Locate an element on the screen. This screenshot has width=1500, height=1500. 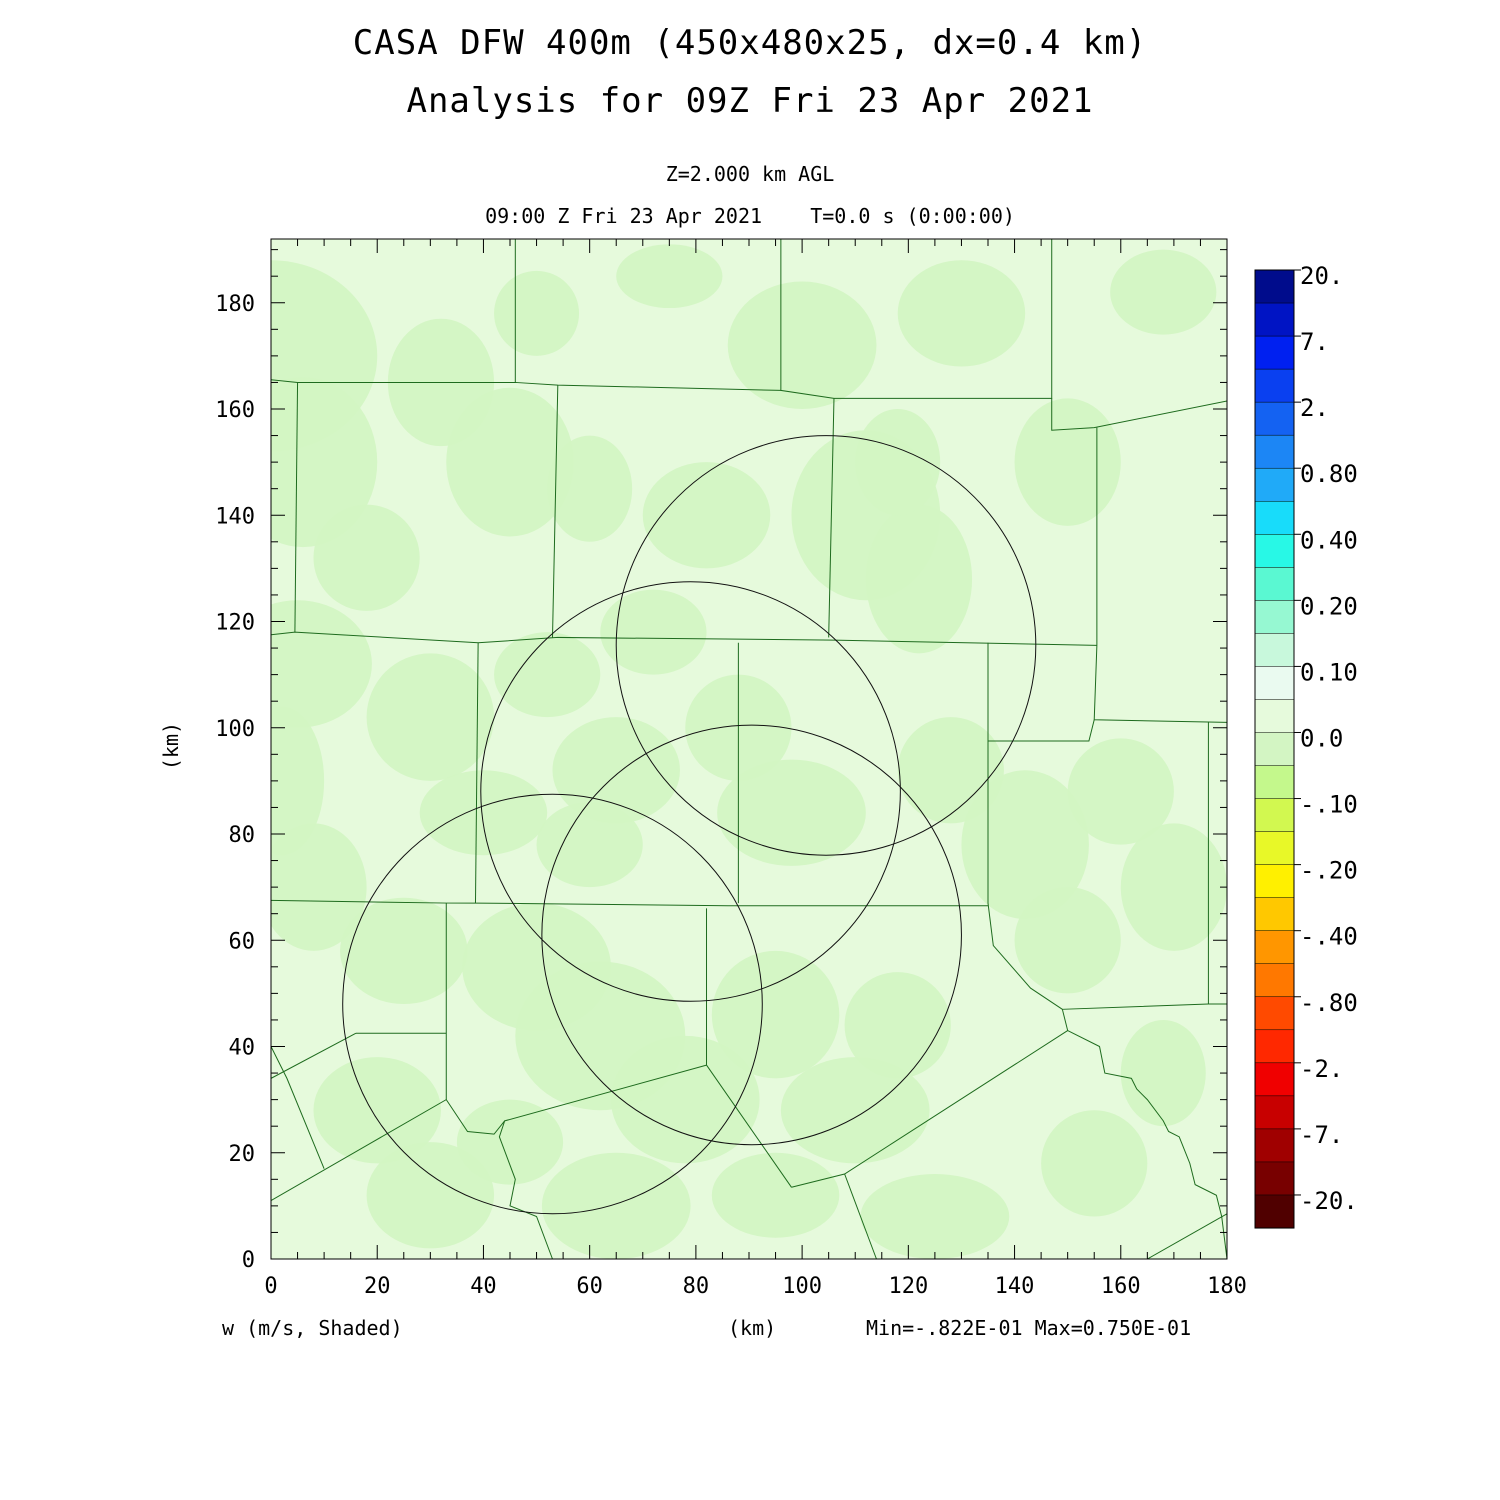
colorbar-label: -.20 is located at coordinates (1329, 871).